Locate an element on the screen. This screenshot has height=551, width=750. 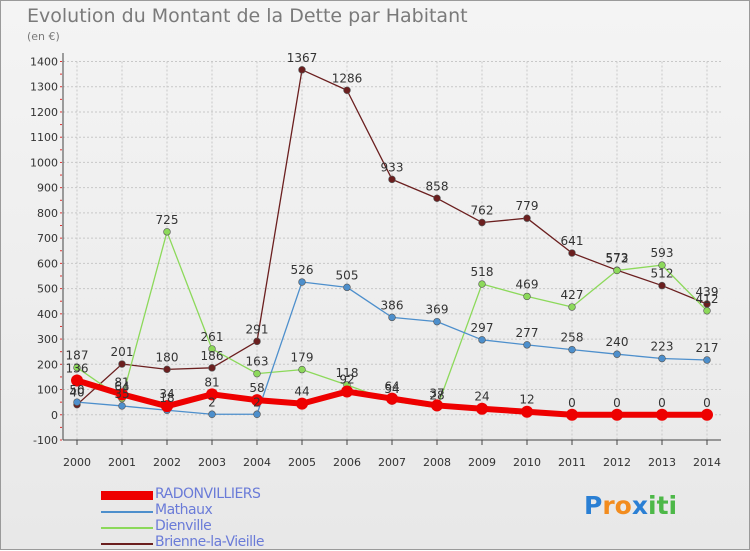
data-label-brienne-la-vieille: 512 is located at coordinates (662, 274).